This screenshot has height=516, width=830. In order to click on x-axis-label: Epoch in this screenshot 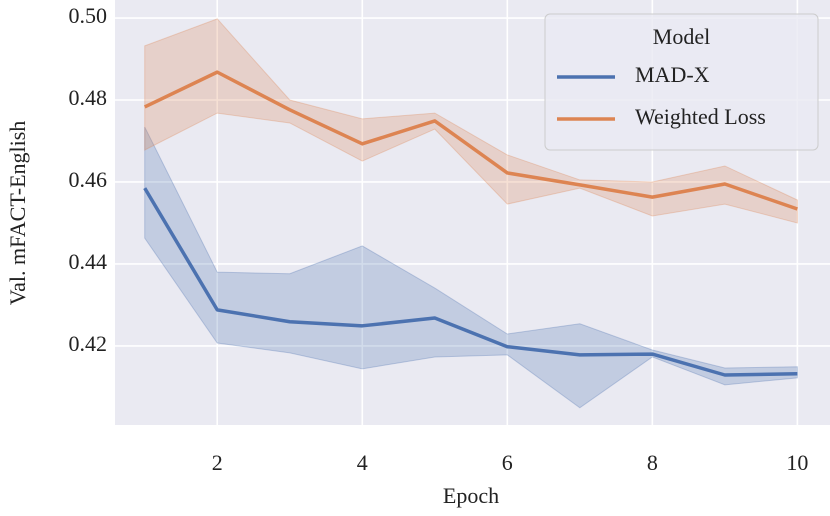, I will do `click(471, 495)`.